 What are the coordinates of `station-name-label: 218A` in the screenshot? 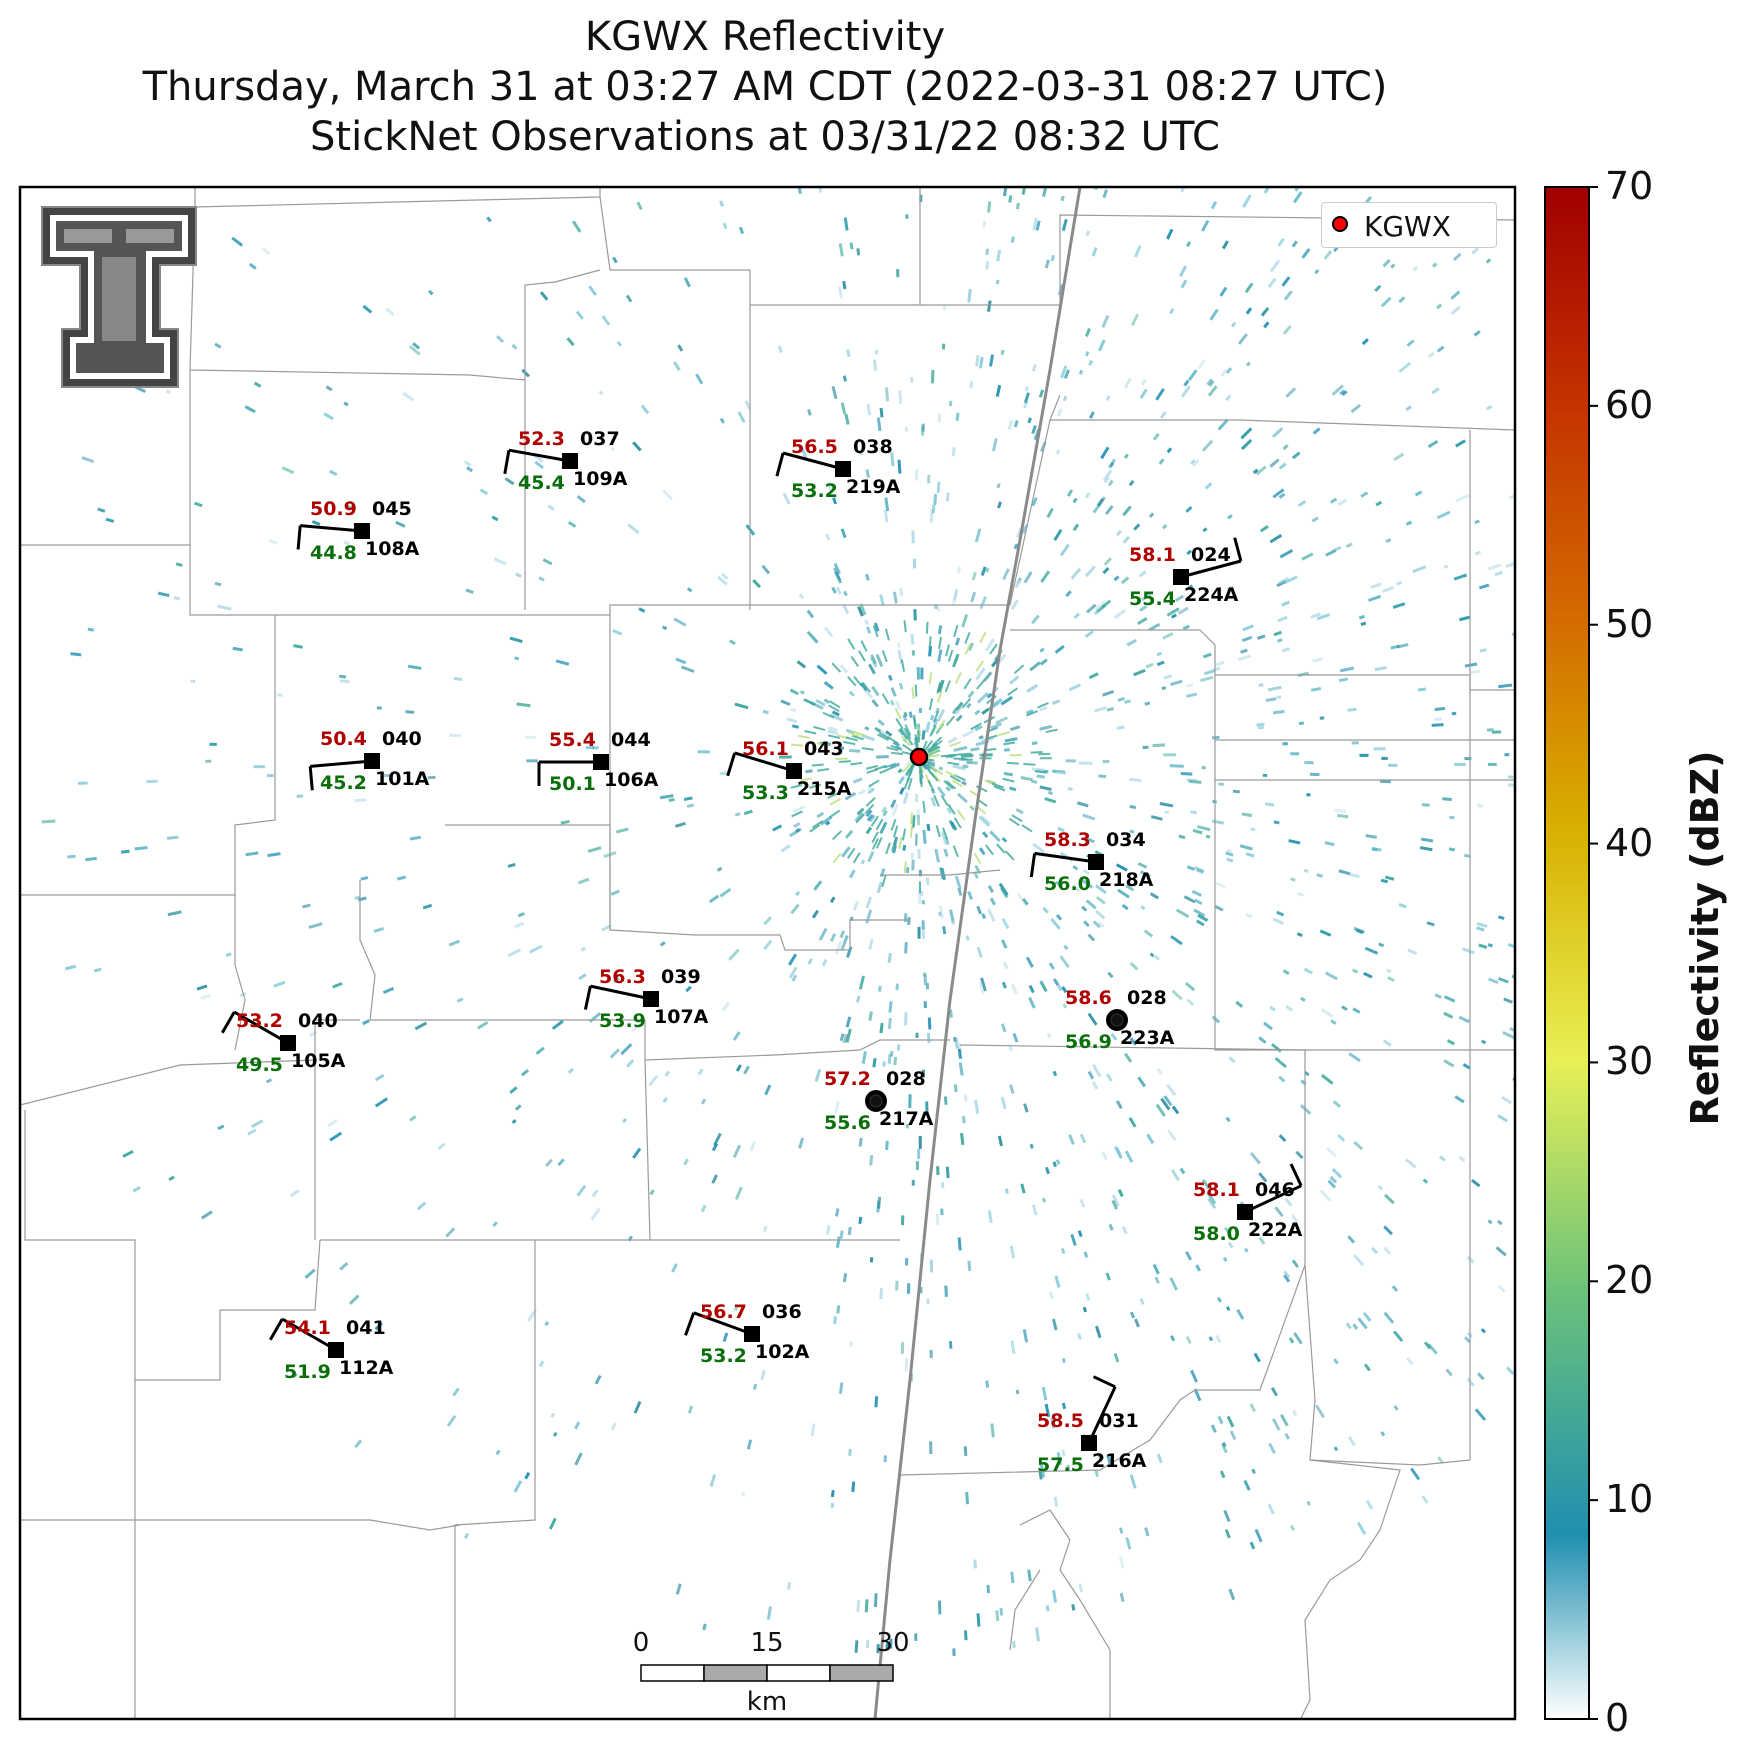 It's located at (1126, 880).